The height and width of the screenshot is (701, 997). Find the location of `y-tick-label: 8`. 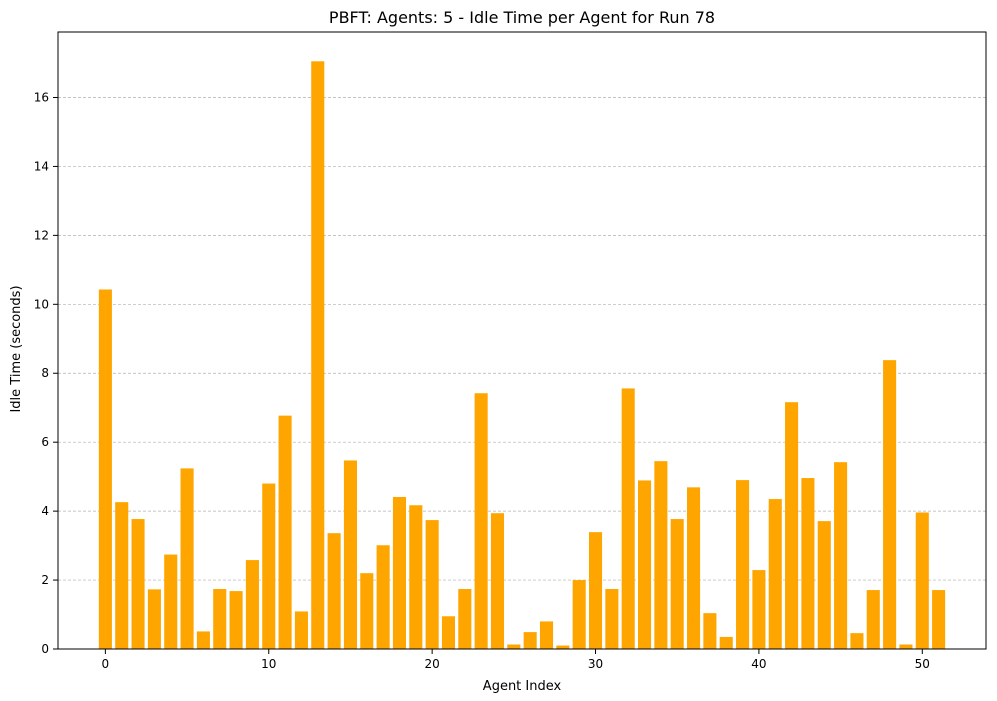

y-tick-label: 8 is located at coordinates (45, 373).